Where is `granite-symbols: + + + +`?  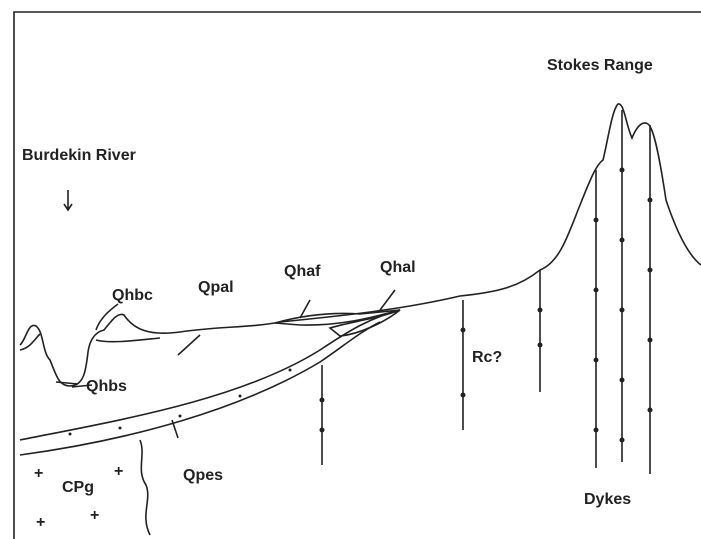
granite-symbols: + + + + is located at coordinates (78, 497).